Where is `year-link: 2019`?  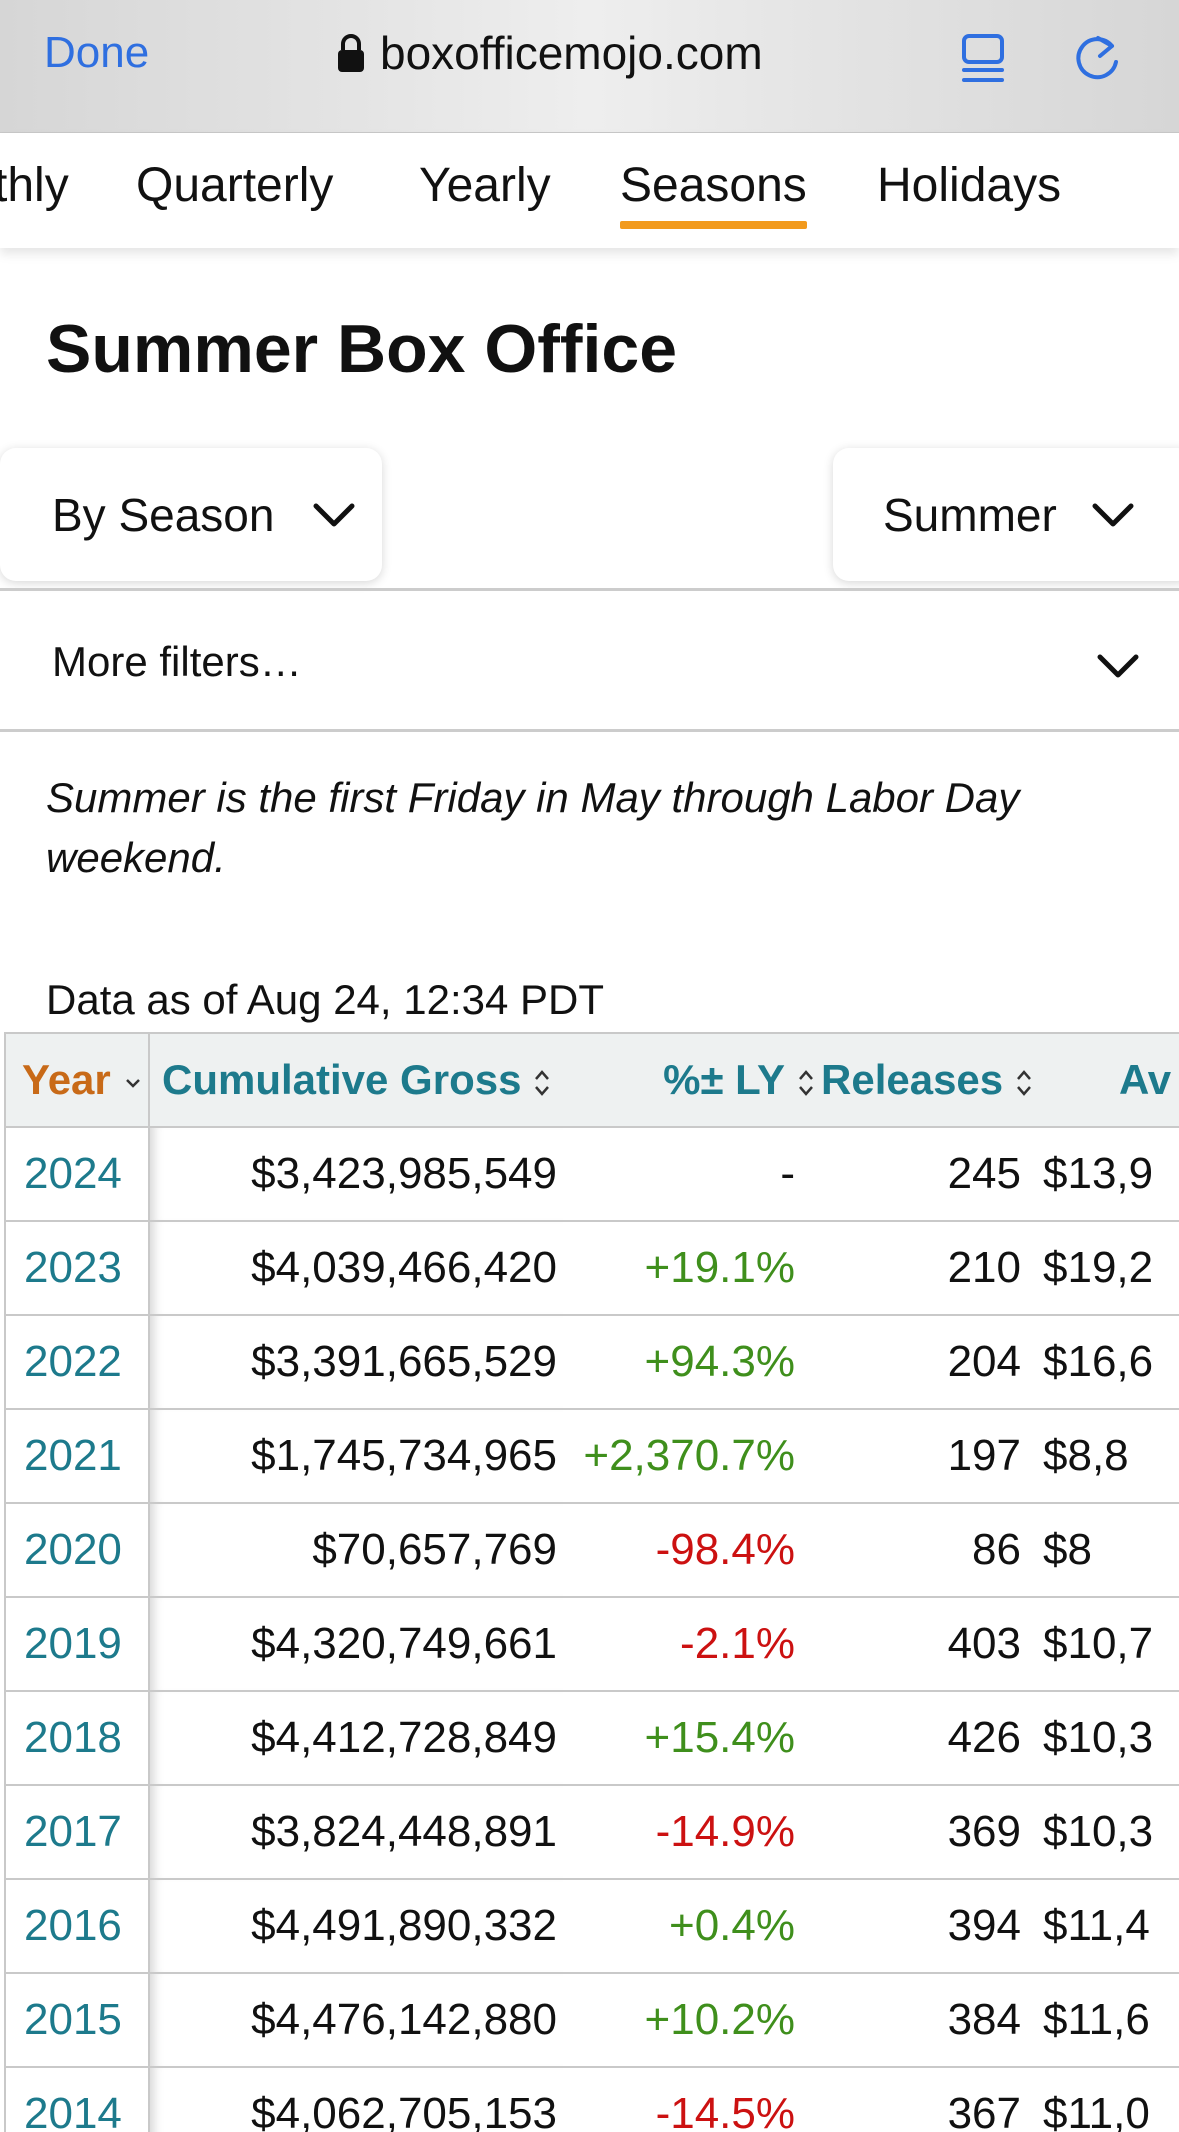 year-link: 2019 is located at coordinates (77, 1644).